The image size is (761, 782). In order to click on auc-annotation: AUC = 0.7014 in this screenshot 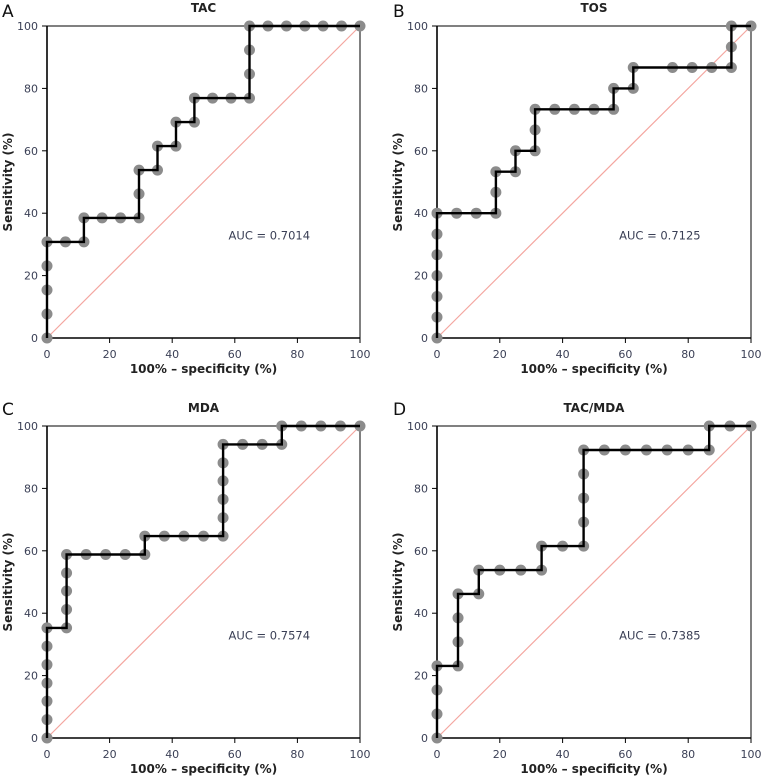, I will do `click(269, 236)`.